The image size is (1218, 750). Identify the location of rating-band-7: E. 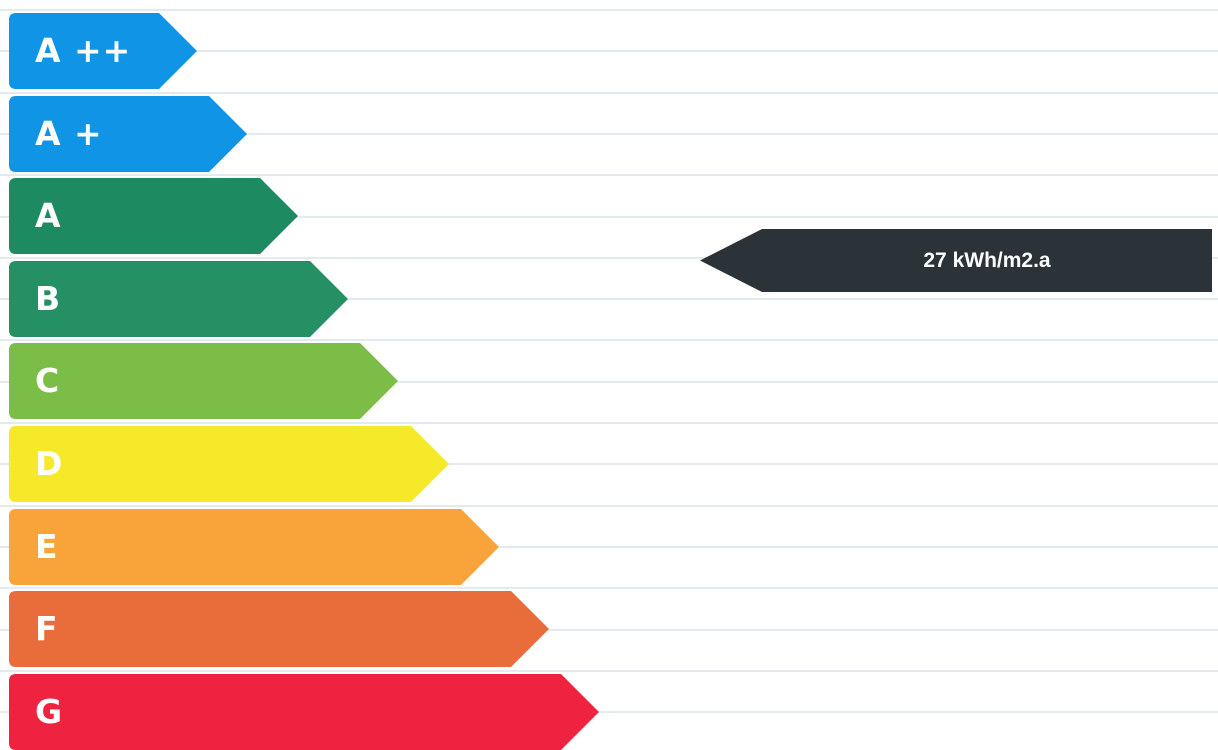
(254, 547).